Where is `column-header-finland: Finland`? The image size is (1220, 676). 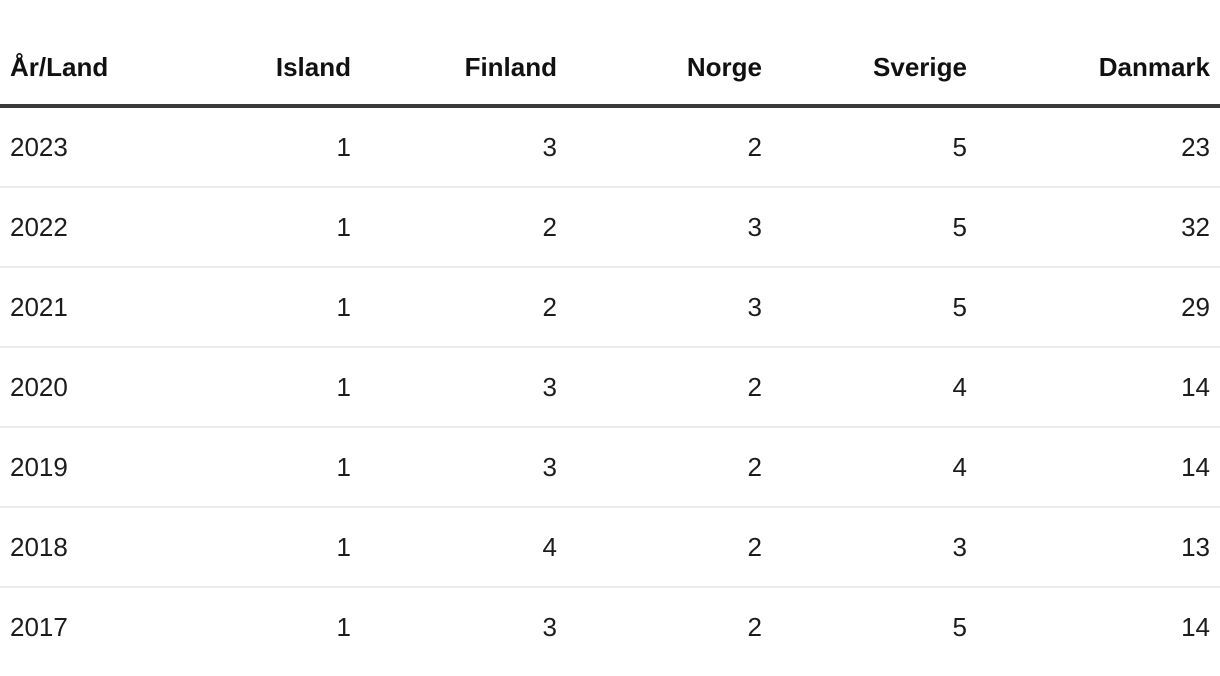
column-header-finland: Finland is located at coordinates (464, 54).